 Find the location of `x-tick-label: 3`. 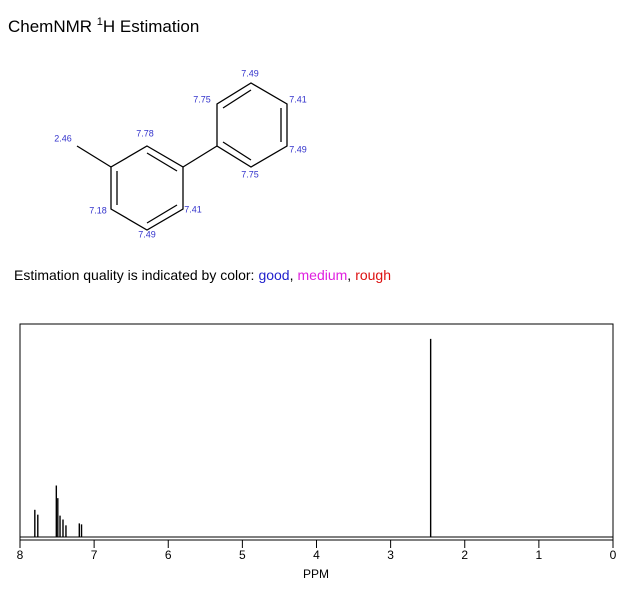

x-tick-label: 3 is located at coordinates (390, 555).